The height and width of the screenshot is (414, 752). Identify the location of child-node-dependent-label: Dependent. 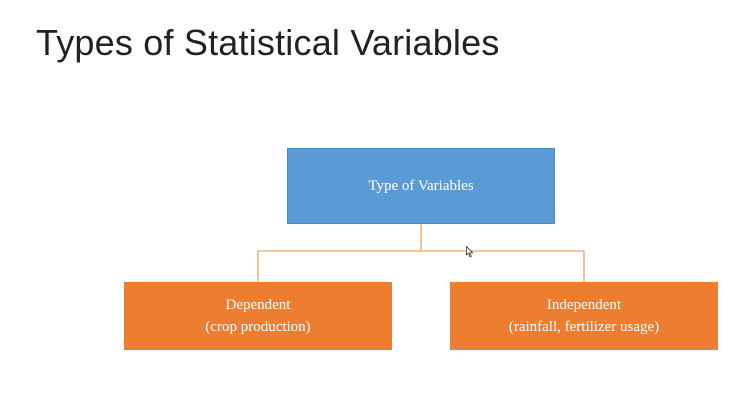
(258, 305).